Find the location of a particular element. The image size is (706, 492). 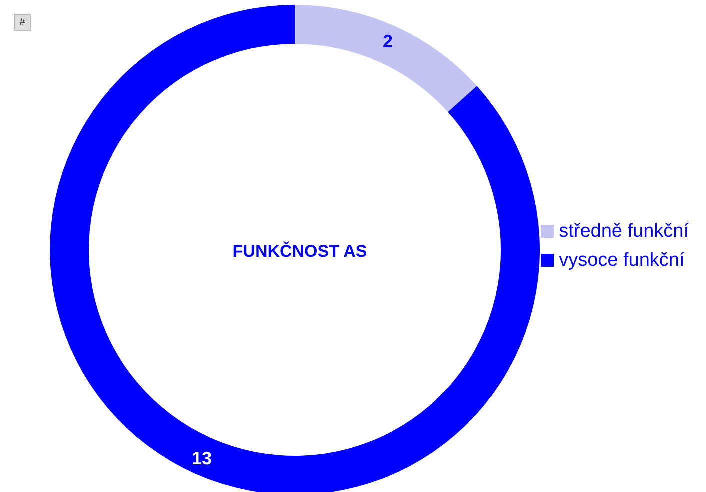

text: FUNKČNOST AS is located at coordinates (300, 251).